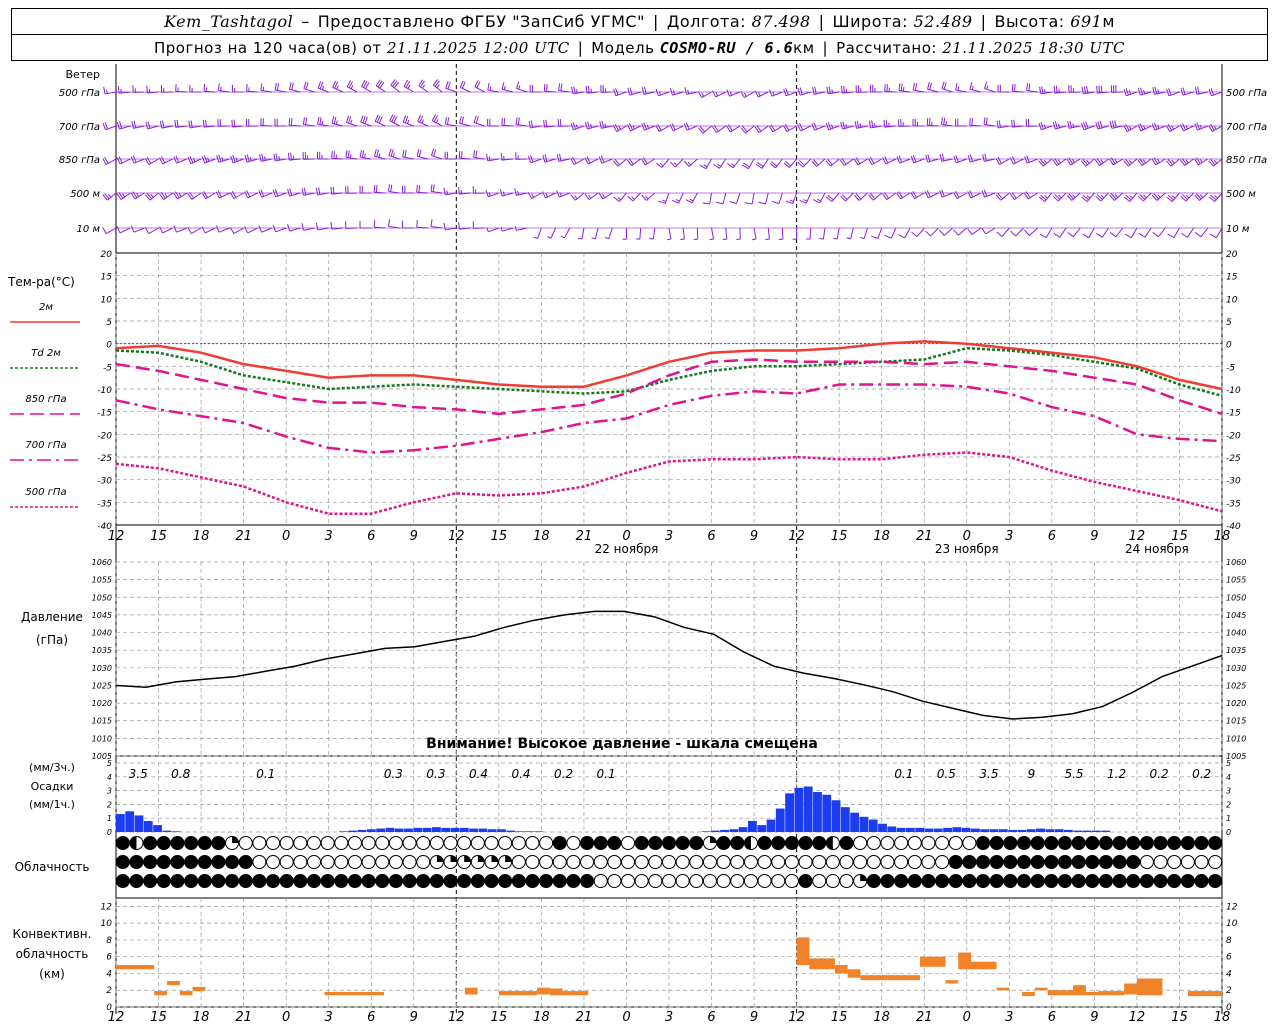 The image size is (1280, 1024). What do you see at coordinates (804, 47) in the screenshot?
I see `model-unit: км` at bounding box center [804, 47].